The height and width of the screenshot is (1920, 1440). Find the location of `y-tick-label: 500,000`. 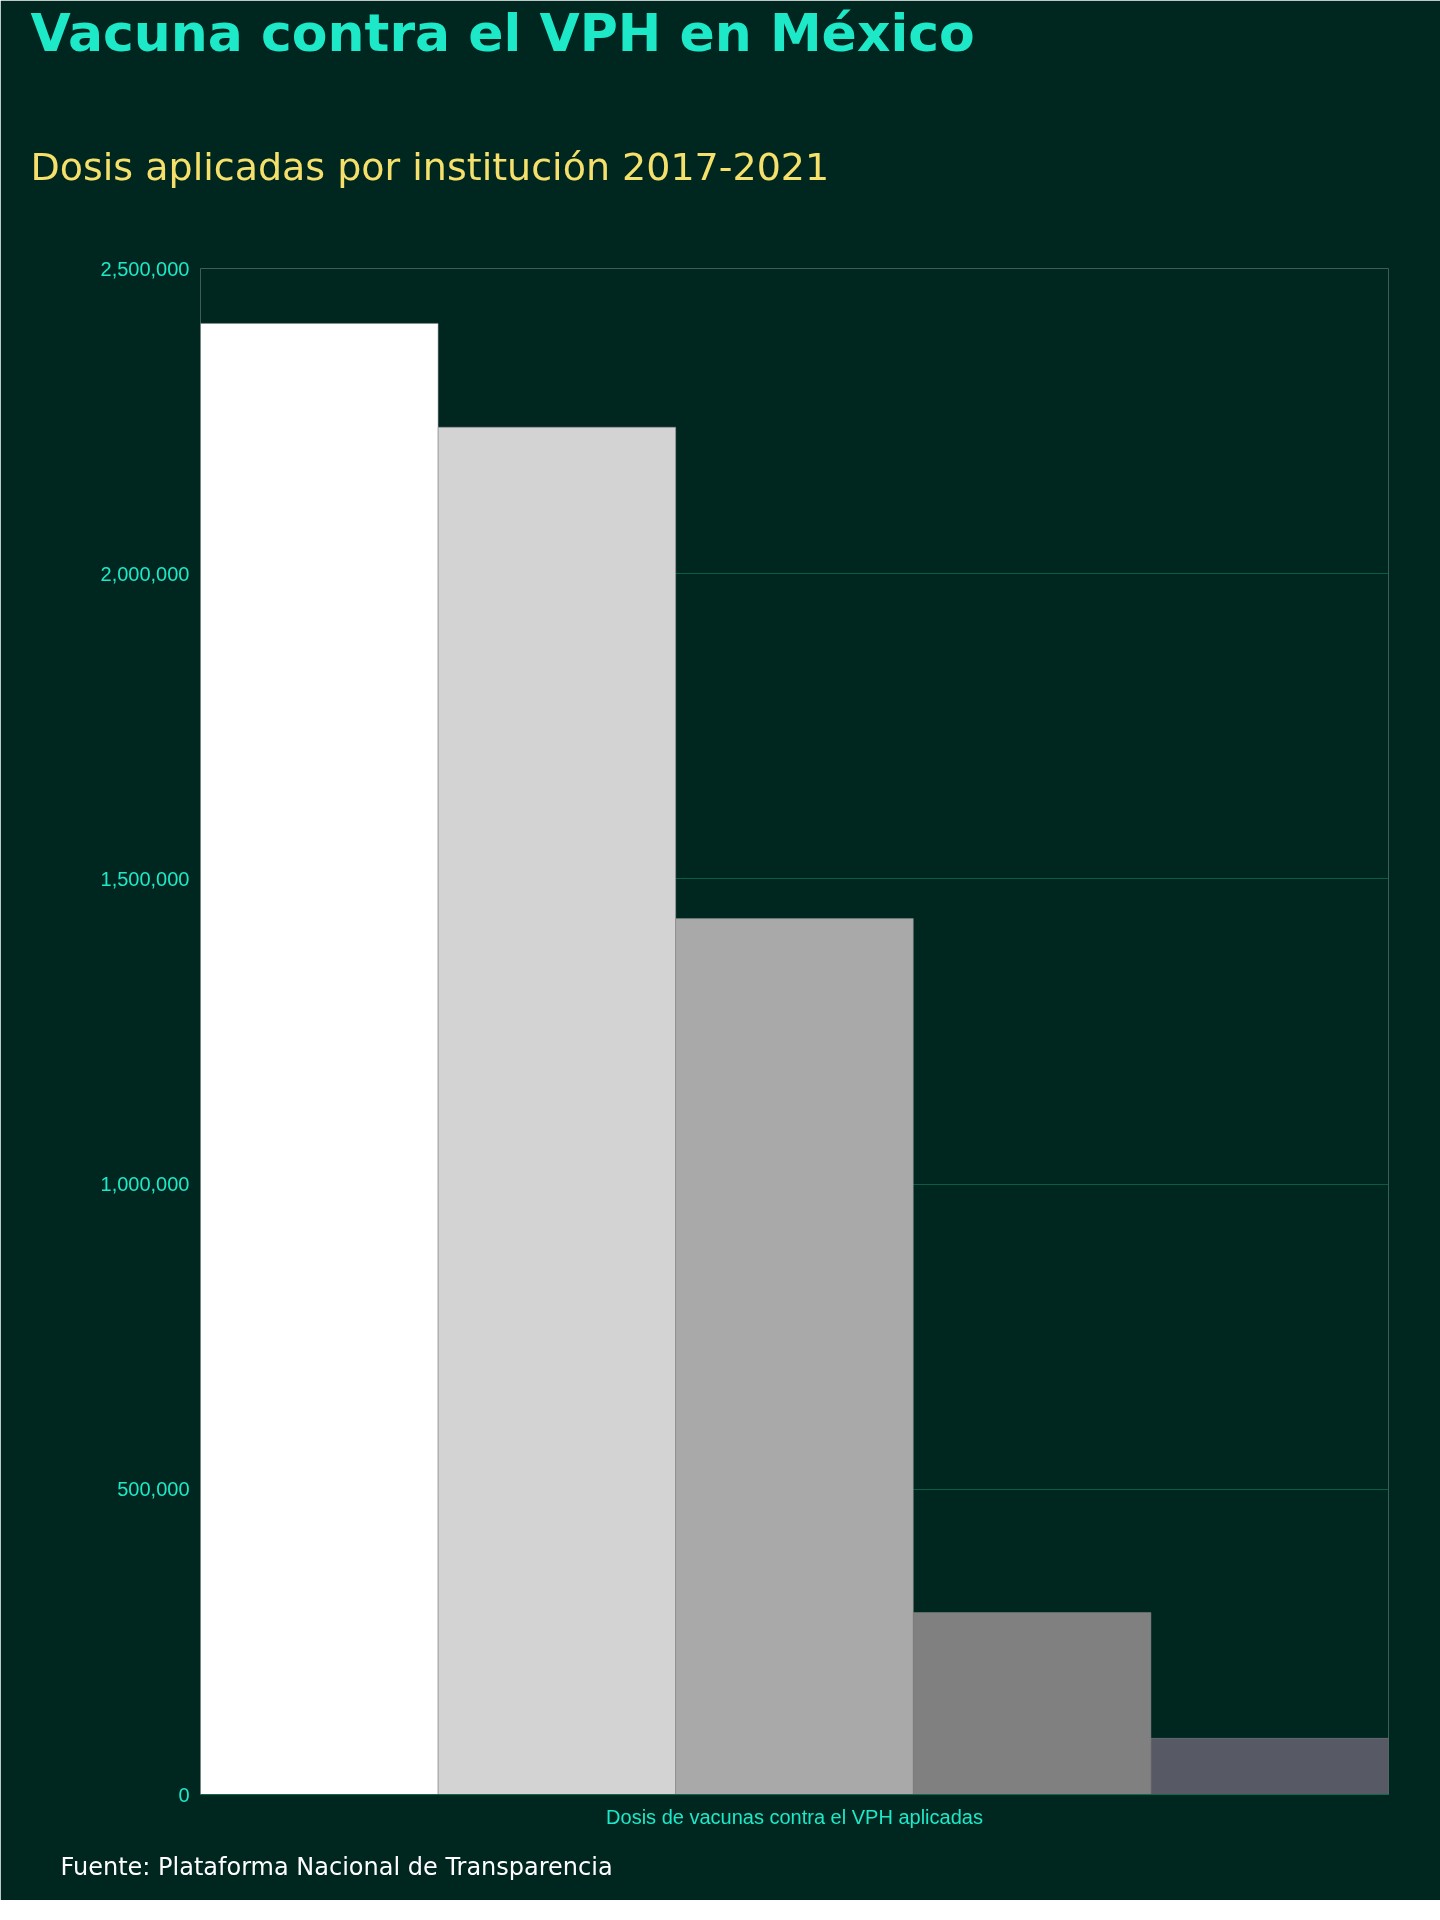

y-tick-label: 500,000 is located at coordinates (153, 1489).